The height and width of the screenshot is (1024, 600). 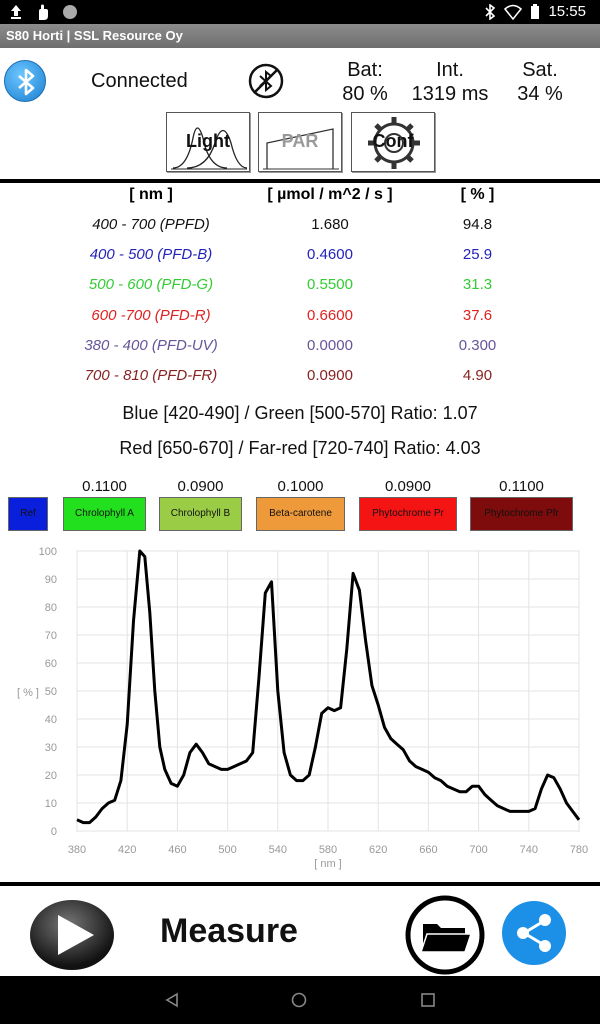 What do you see at coordinates (200, 514) in the screenshot?
I see `pigment-button: Chrolophyll B` at bounding box center [200, 514].